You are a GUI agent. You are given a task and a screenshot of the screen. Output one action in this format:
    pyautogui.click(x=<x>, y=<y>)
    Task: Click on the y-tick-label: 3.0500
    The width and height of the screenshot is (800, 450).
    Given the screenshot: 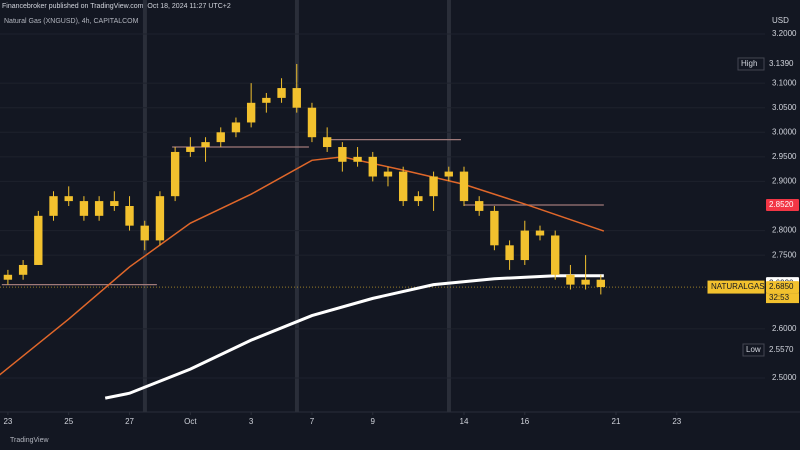 What is the action you would take?
    pyautogui.click(x=784, y=107)
    